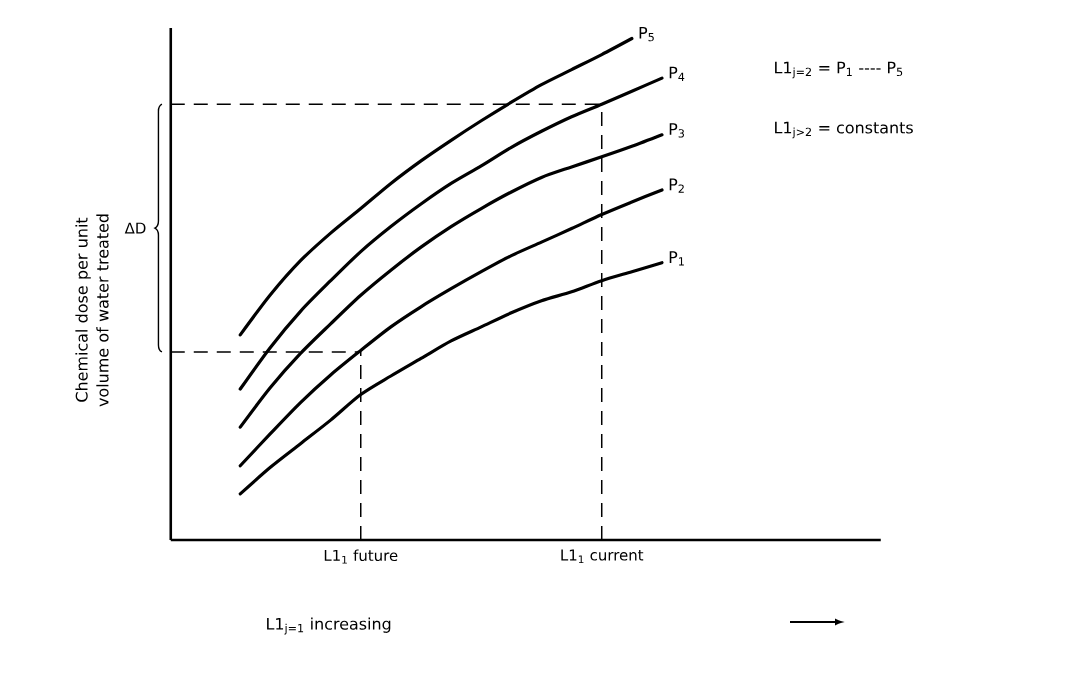 Image resolution: width=1084 pixels, height=676 pixels. What do you see at coordinates (676, 130) in the screenshot?
I see `series-label: P$_{3}$` at bounding box center [676, 130].